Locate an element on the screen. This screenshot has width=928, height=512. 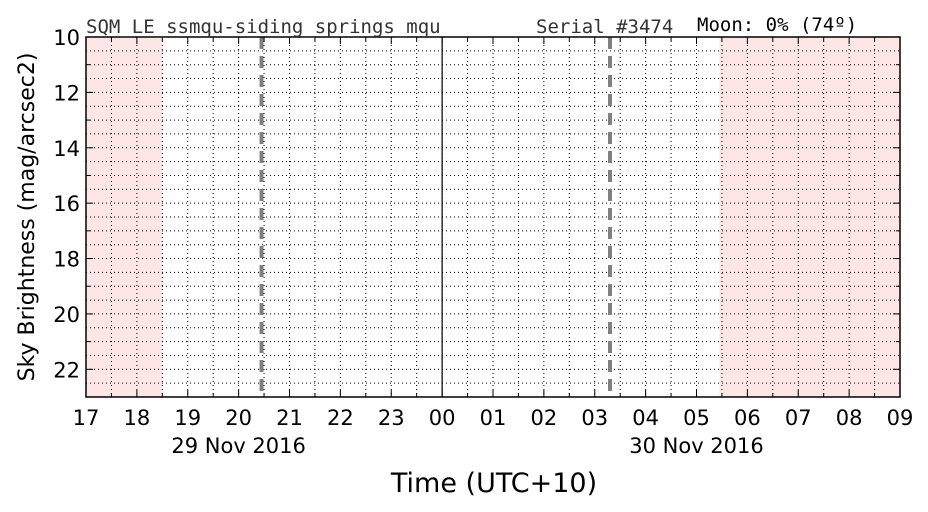
y-tick-label: 18 is located at coordinates (66, 260).